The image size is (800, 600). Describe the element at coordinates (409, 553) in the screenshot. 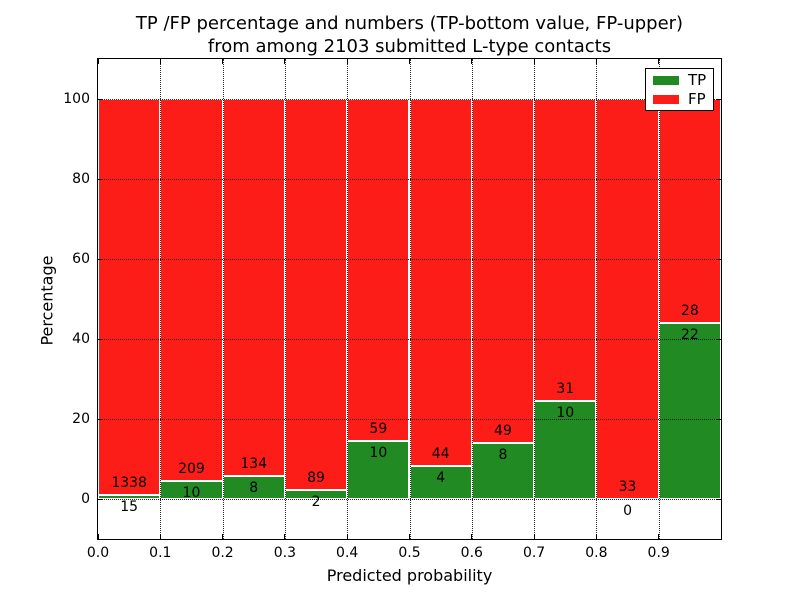

I see `x-tick-label: 0.5` at that location.